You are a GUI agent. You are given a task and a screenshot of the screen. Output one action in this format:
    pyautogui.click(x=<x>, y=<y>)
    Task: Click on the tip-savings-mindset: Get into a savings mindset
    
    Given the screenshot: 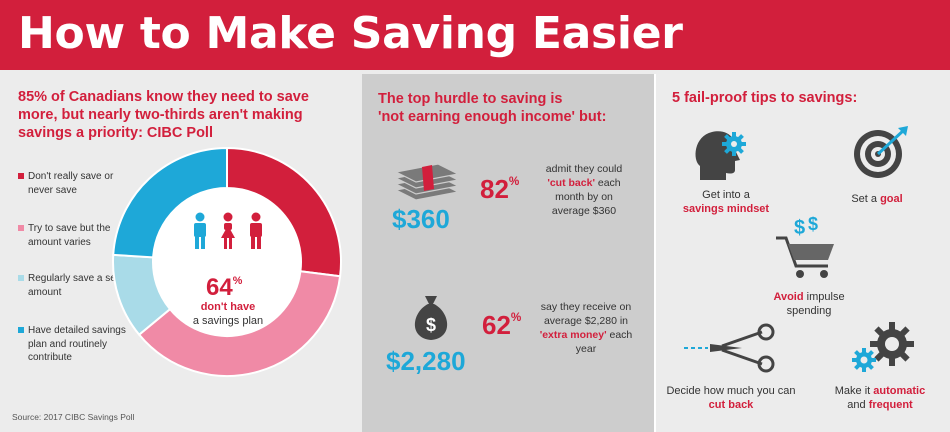 What is the action you would take?
    pyautogui.click(x=726, y=202)
    